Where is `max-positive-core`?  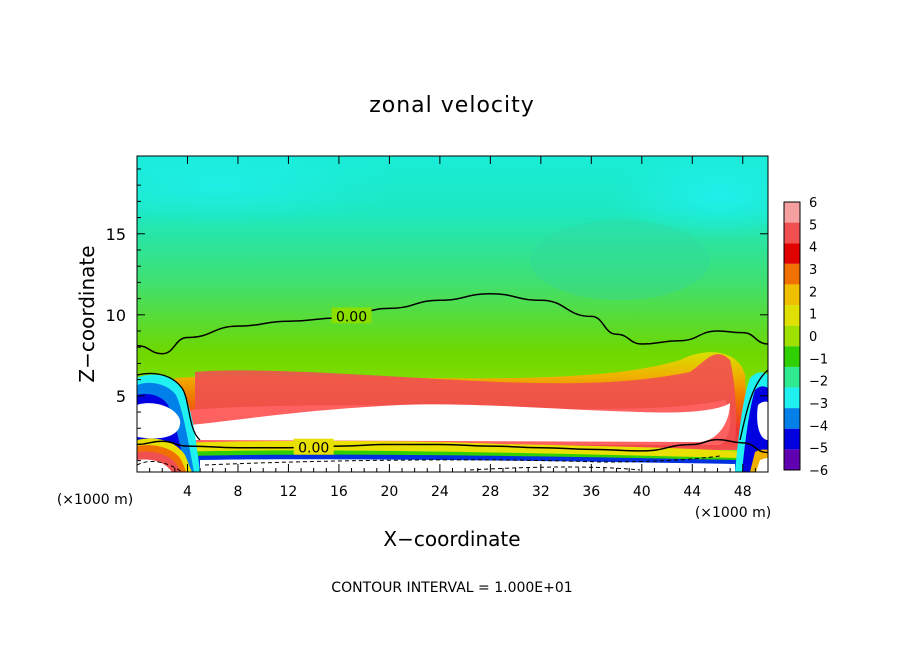
max-positive-core is located at coordinates (460, 422).